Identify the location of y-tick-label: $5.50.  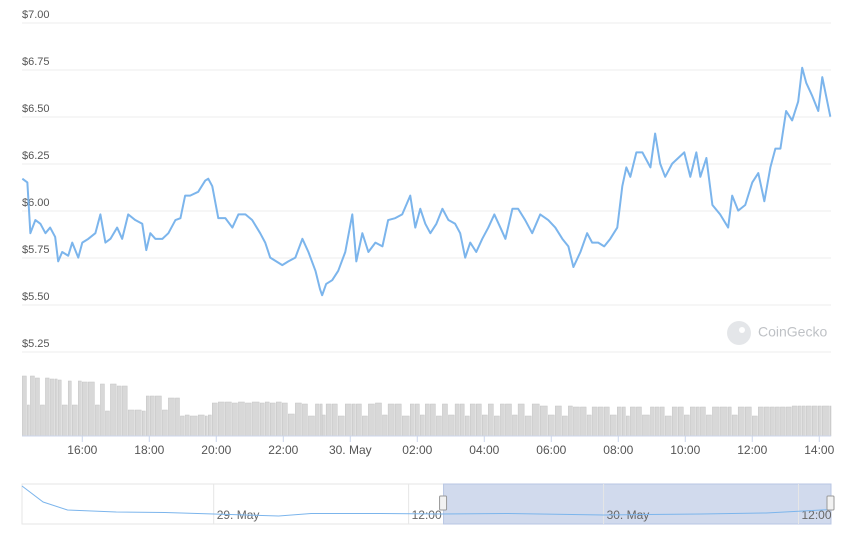
(36, 297).